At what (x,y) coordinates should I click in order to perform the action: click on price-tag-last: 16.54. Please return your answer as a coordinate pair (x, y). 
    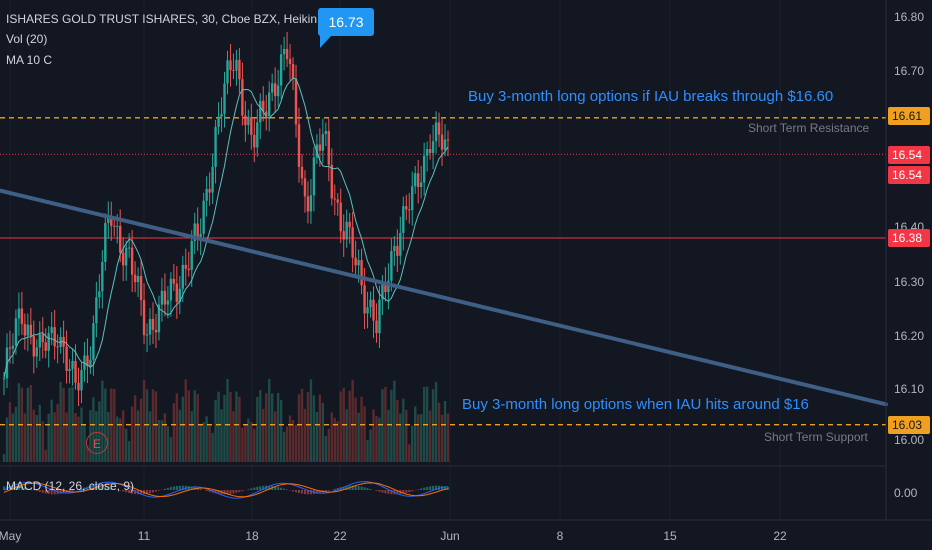
    Looking at the image, I should click on (909, 155).